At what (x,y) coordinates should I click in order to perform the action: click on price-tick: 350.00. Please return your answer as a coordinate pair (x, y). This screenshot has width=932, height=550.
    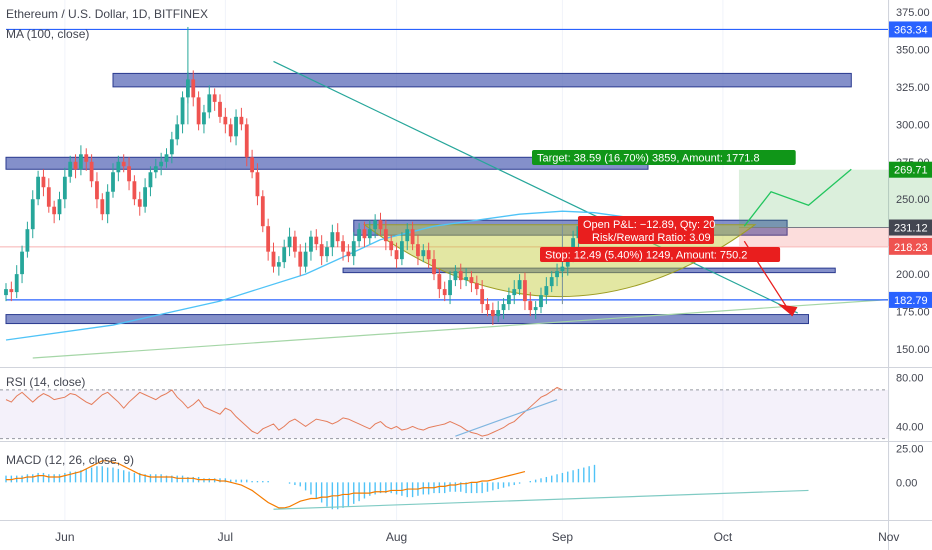
    Looking at the image, I should click on (913, 50).